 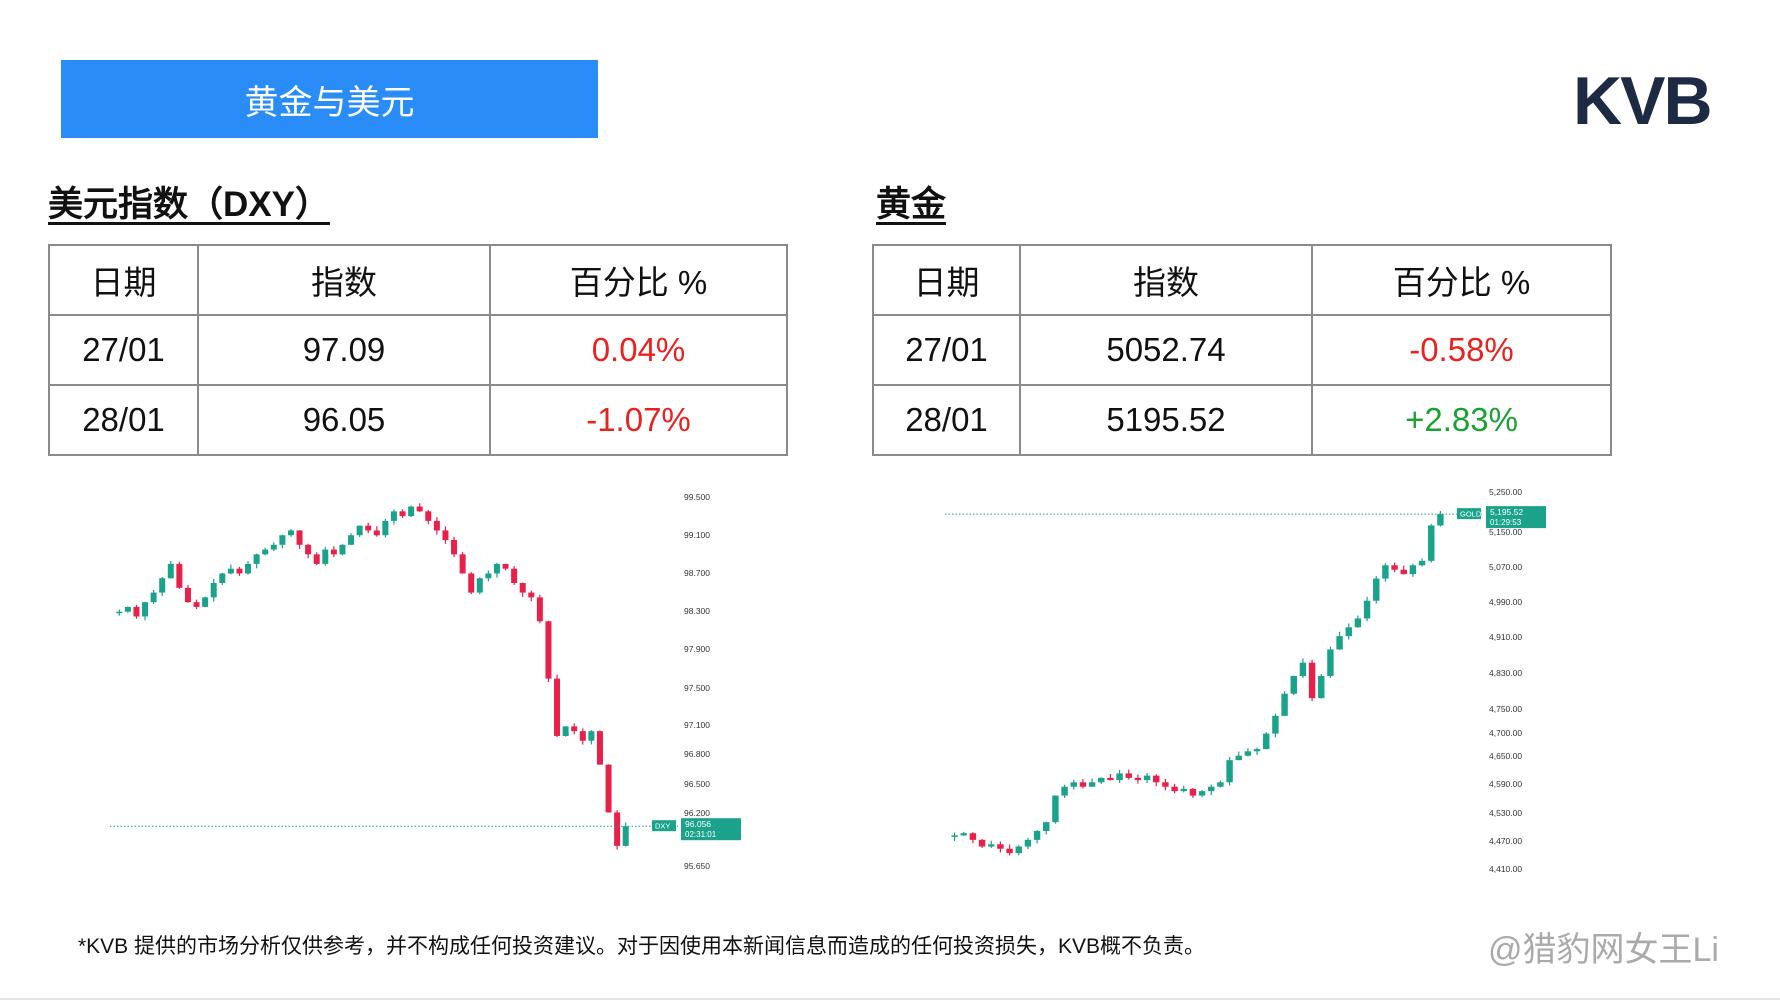 What do you see at coordinates (697, 688) in the screenshot?
I see `y-tick-label: 97.500` at bounding box center [697, 688].